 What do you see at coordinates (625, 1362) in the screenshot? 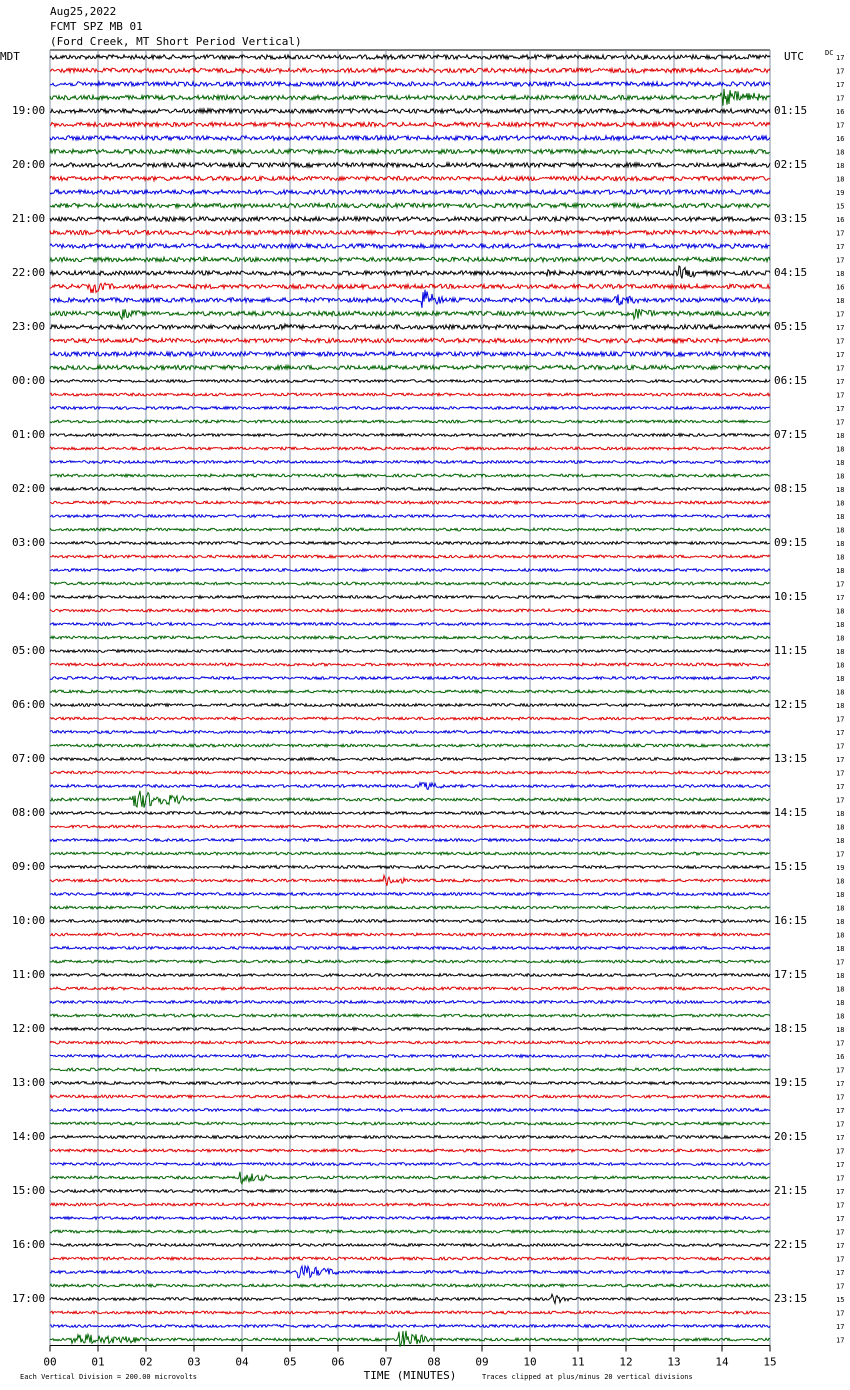
I see `x-tick-label: 12` at bounding box center [625, 1362].